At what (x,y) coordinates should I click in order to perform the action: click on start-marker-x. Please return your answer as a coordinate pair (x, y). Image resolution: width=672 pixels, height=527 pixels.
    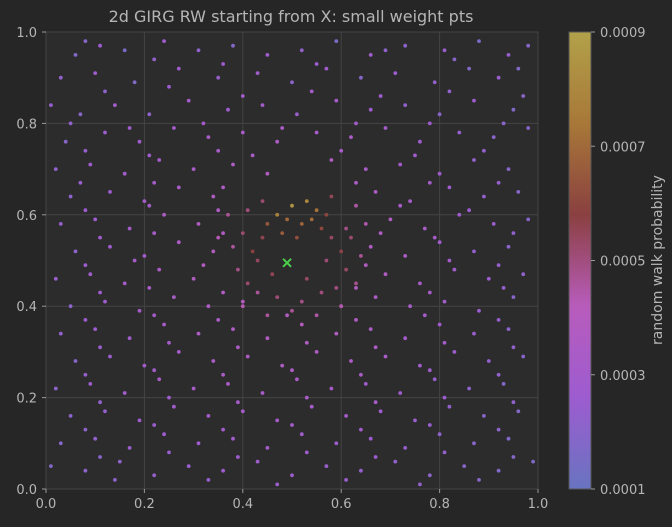
    Looking at the image, I should click on (287, 263).